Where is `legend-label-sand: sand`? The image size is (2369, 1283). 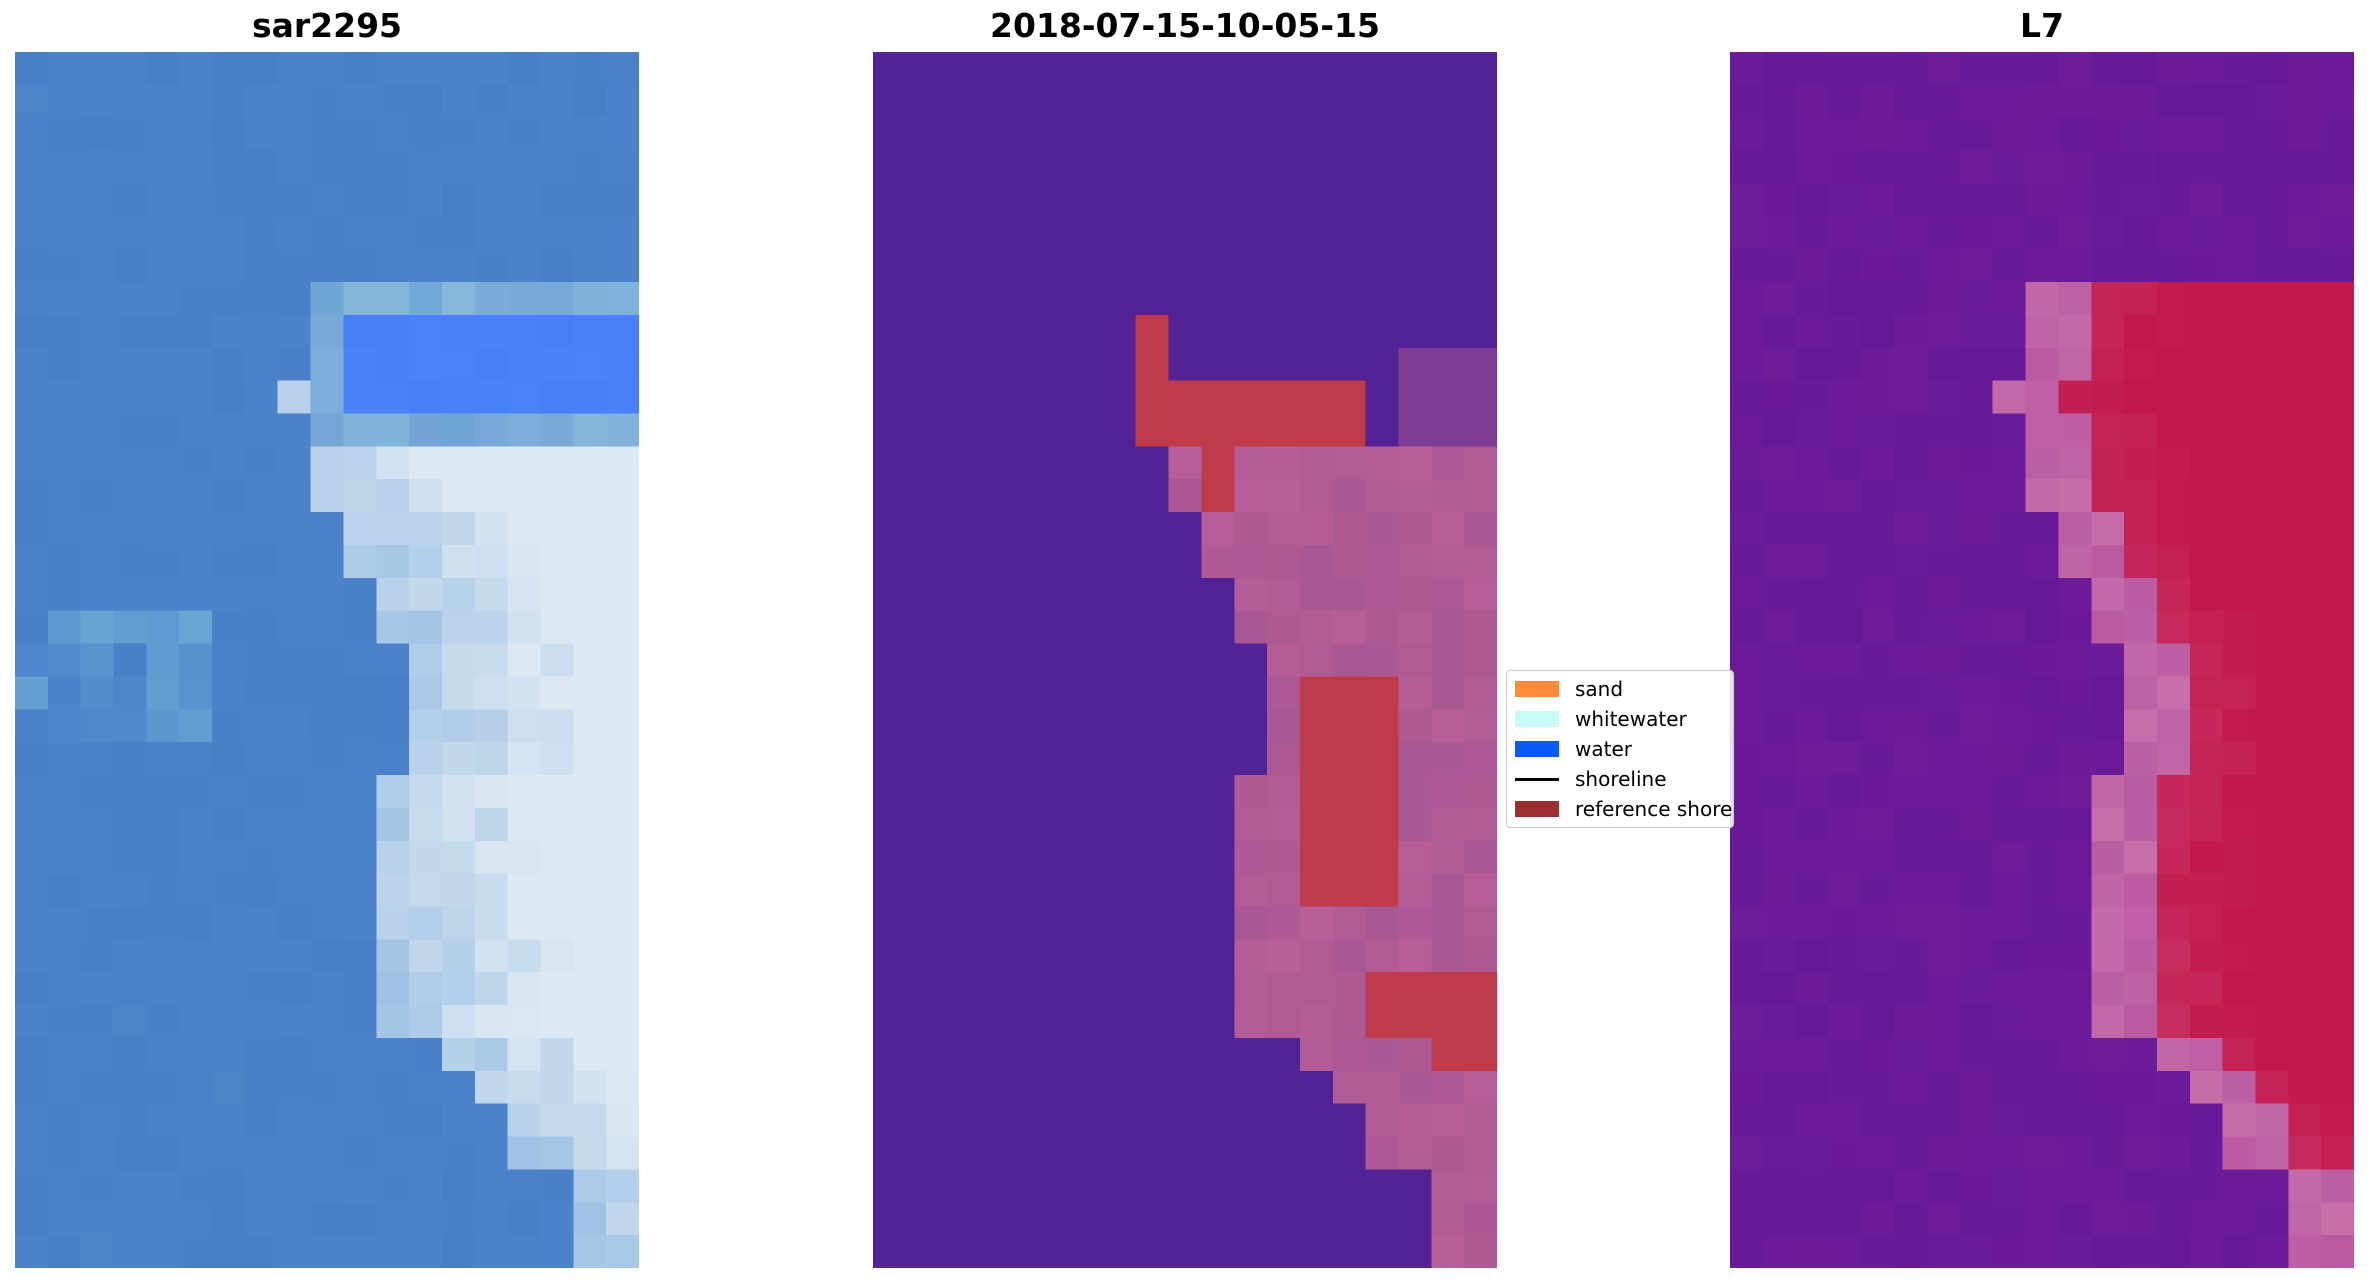 legend-label-sand: sand is located at coordinates (1599, 689).